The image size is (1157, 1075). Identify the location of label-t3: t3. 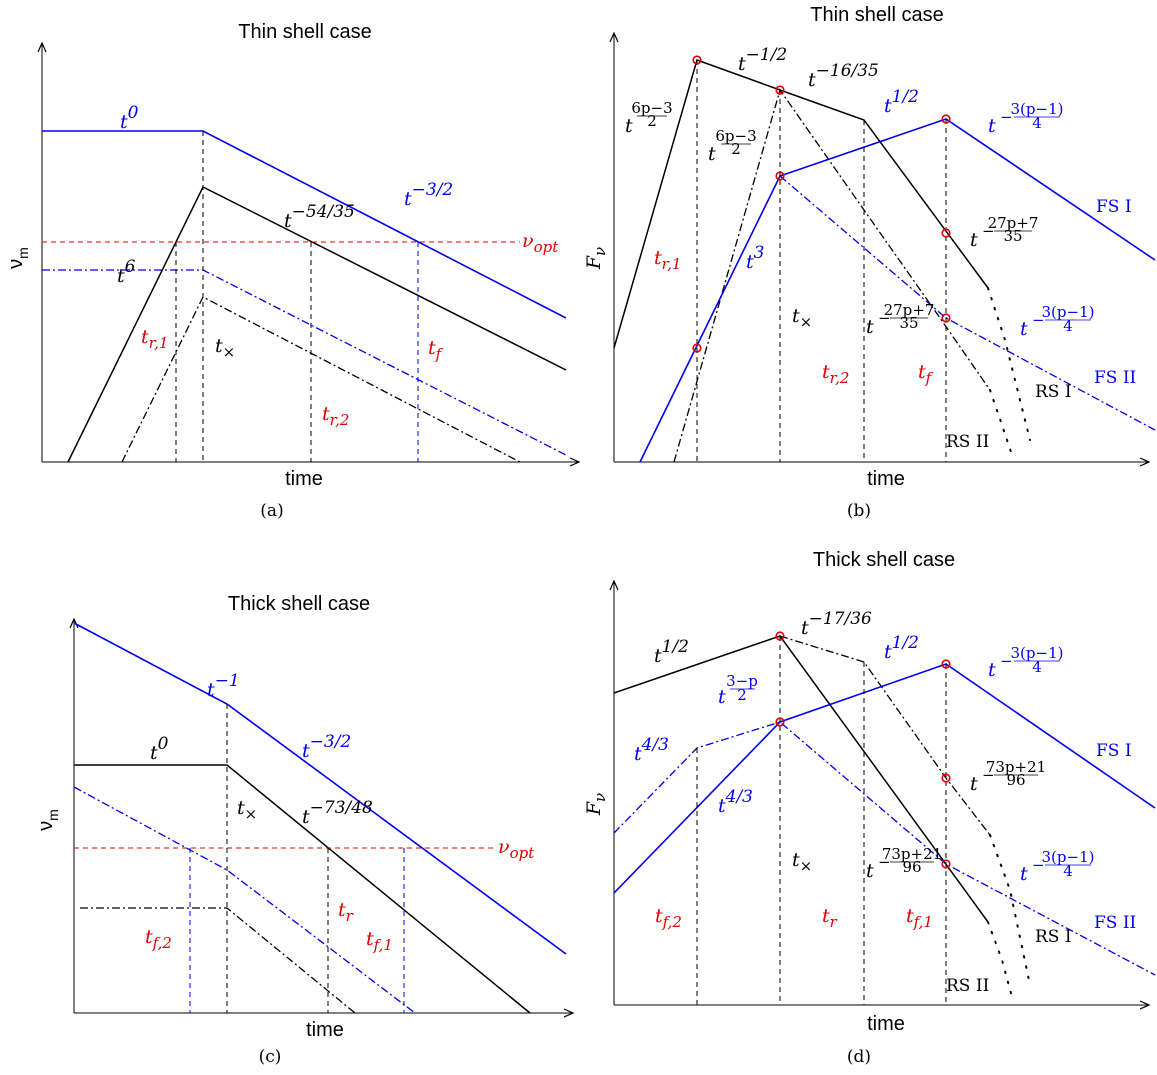
(755, 258).